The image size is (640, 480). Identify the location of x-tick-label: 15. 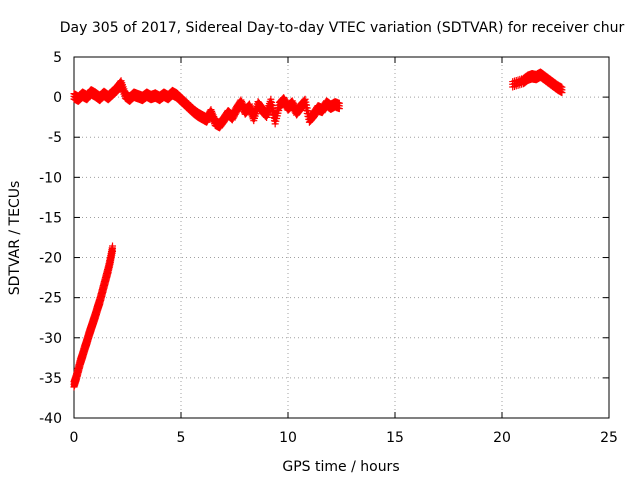
(395, 438).